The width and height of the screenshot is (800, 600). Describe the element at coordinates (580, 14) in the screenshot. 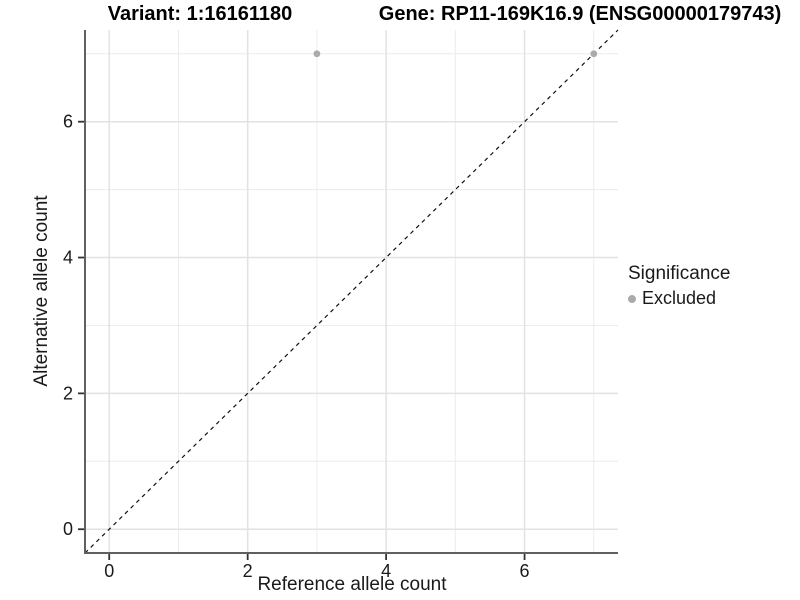

I see `gene-title: Gene: RP11-169K16.9 (ENSG00000179743)` at that location.